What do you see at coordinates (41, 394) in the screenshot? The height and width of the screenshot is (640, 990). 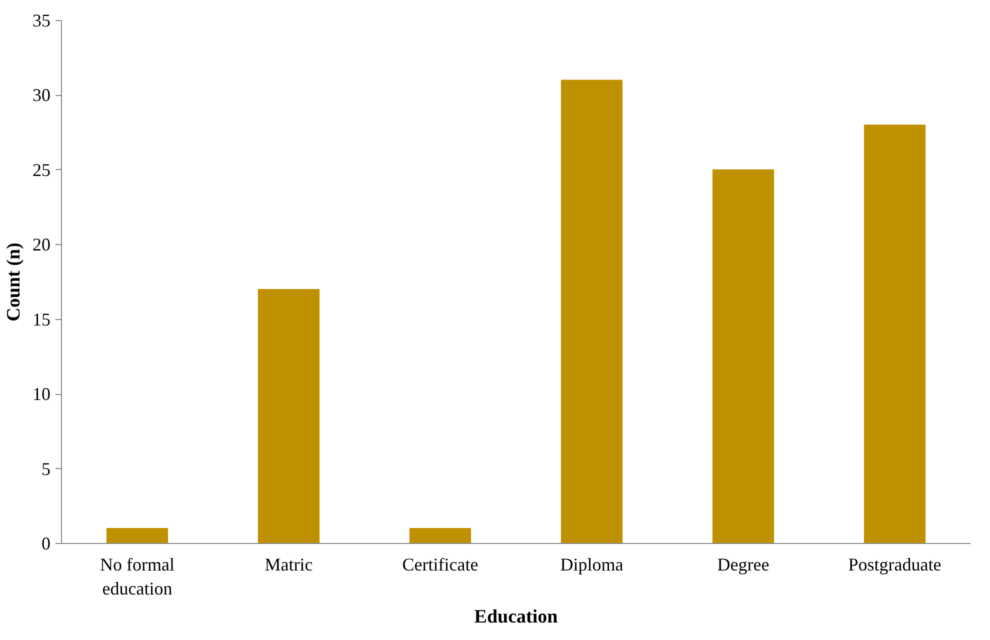 I see `y-tick-label: 10` at bounding box center [41, 394].